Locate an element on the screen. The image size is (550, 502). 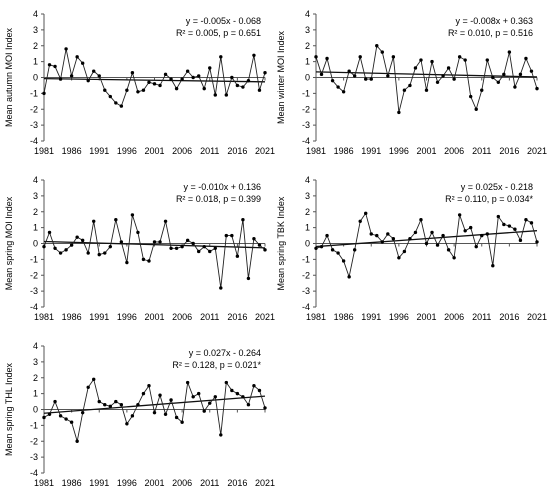
regression-stats: R² = 0.010, p = 0.516 is located at coordinates (490, 33).